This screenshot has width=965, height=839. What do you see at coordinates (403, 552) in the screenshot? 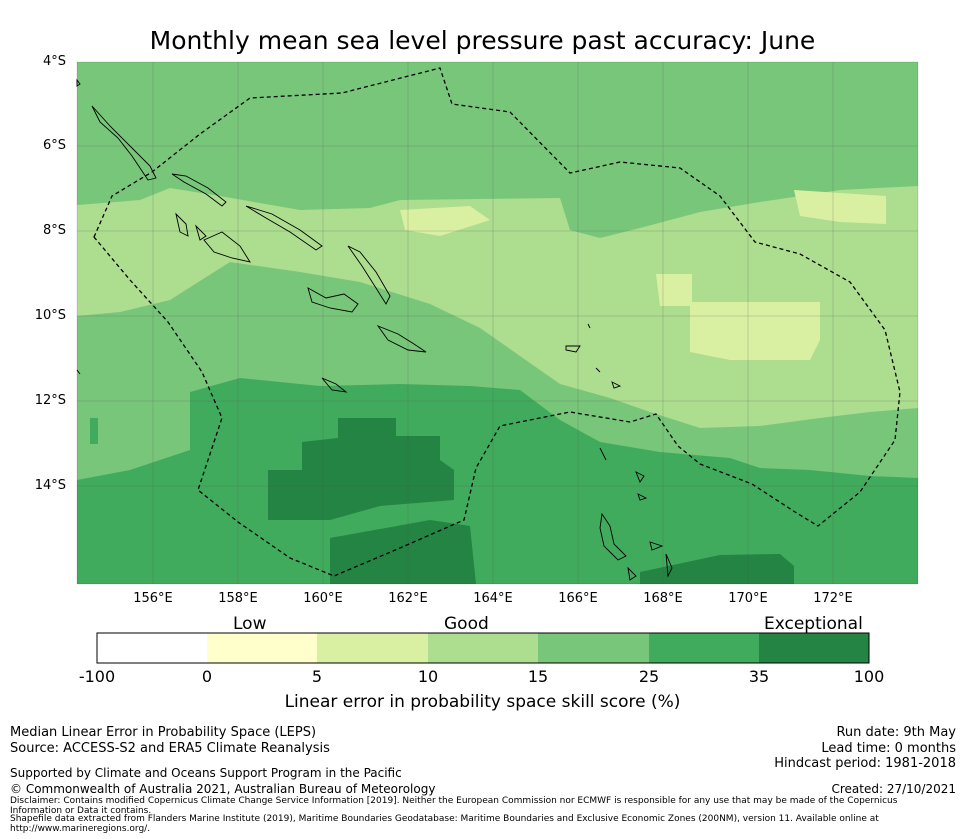
I see `region-dark-green-southwest` at bounding box center [403, 552].